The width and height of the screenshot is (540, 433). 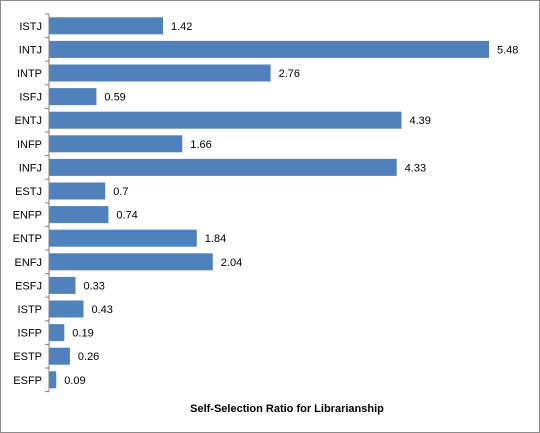 What do you see at coordinates (66, 309) in the screenshot?
I see `bar-istp` at bounding box center [66, 309].